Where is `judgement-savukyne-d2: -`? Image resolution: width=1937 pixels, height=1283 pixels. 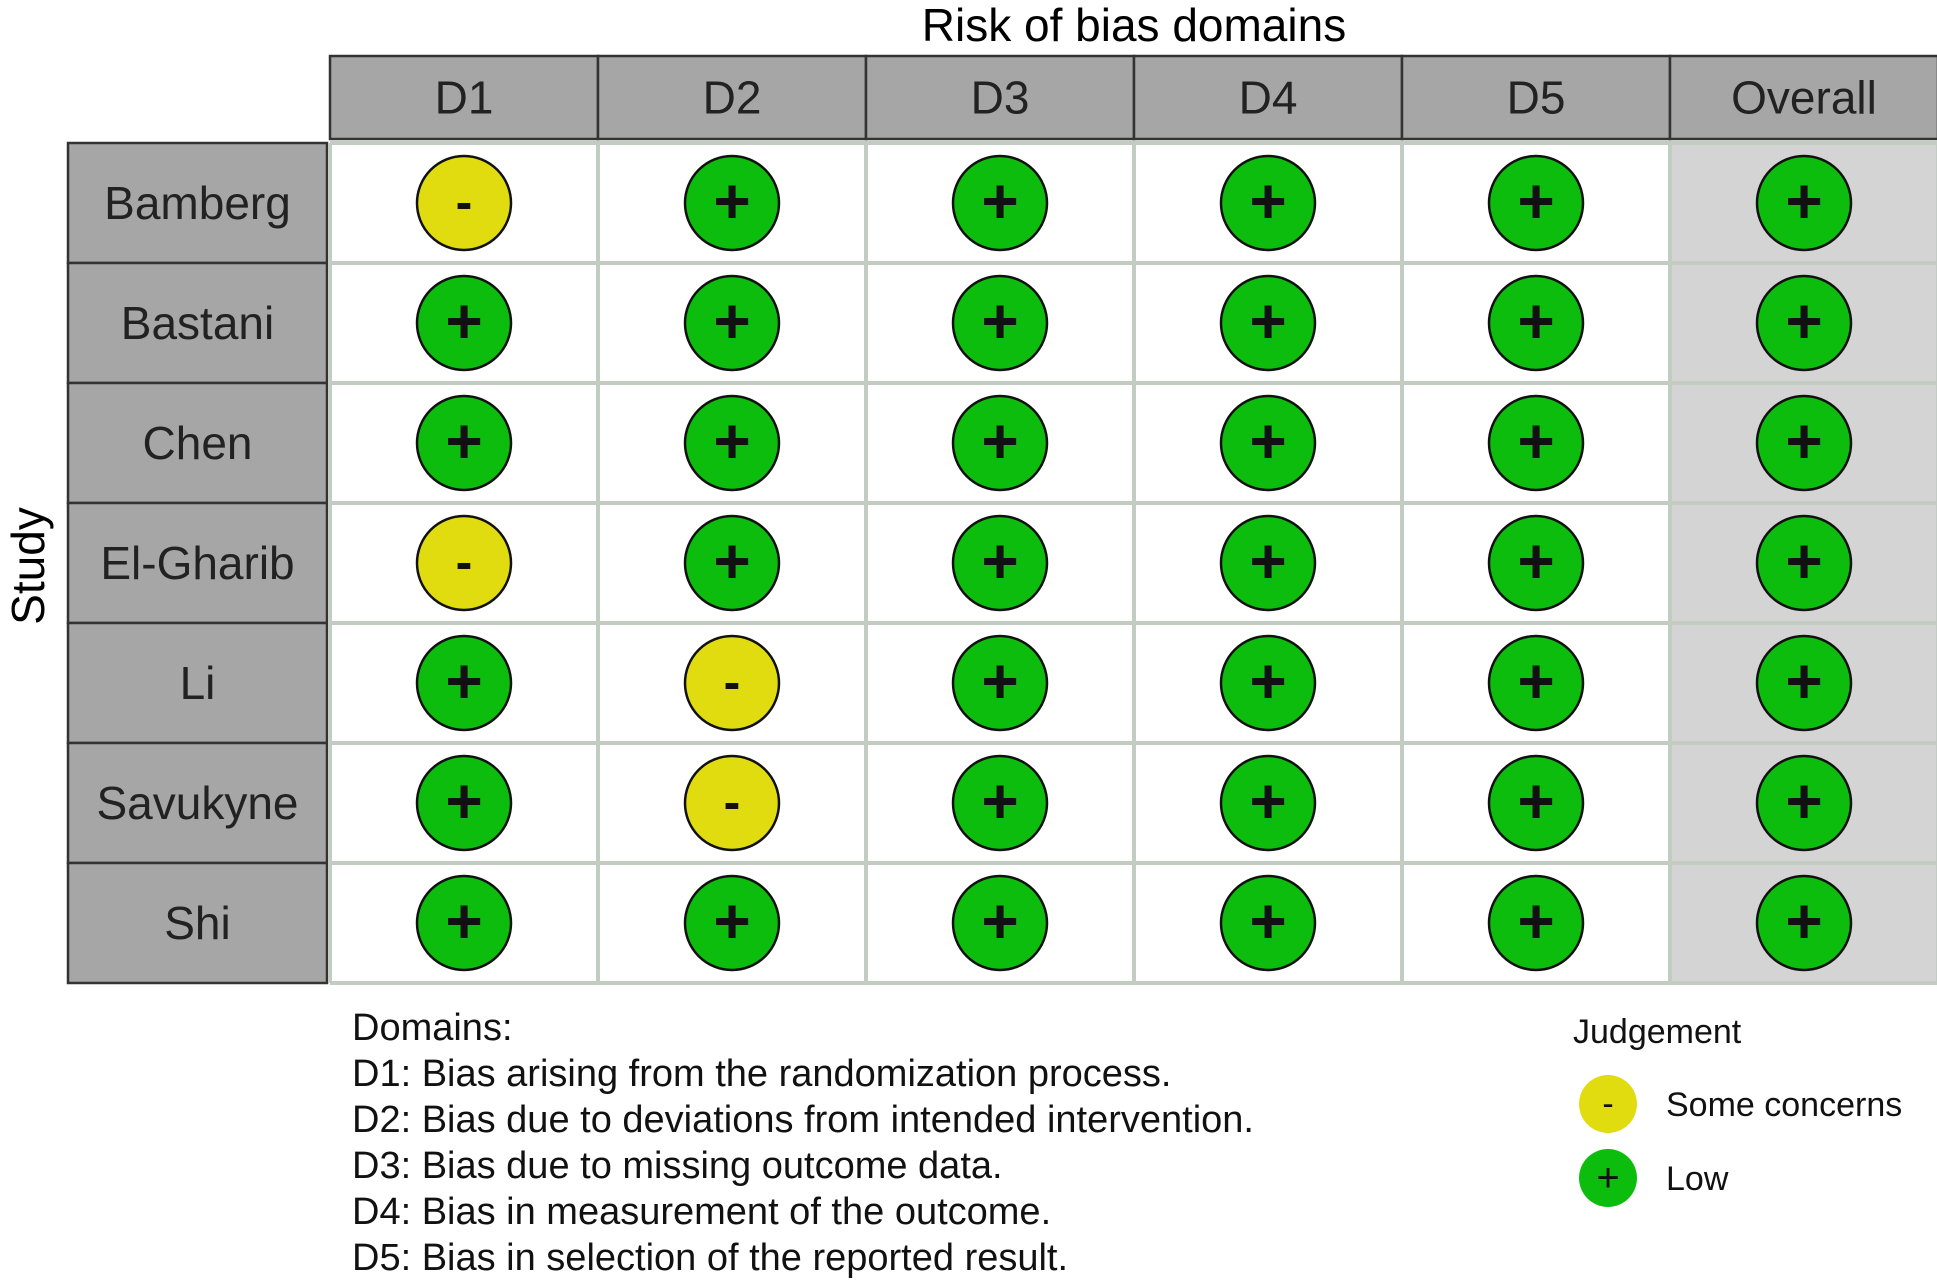 judgement-savukyne-d2: - is located at coordinates (732, 803).